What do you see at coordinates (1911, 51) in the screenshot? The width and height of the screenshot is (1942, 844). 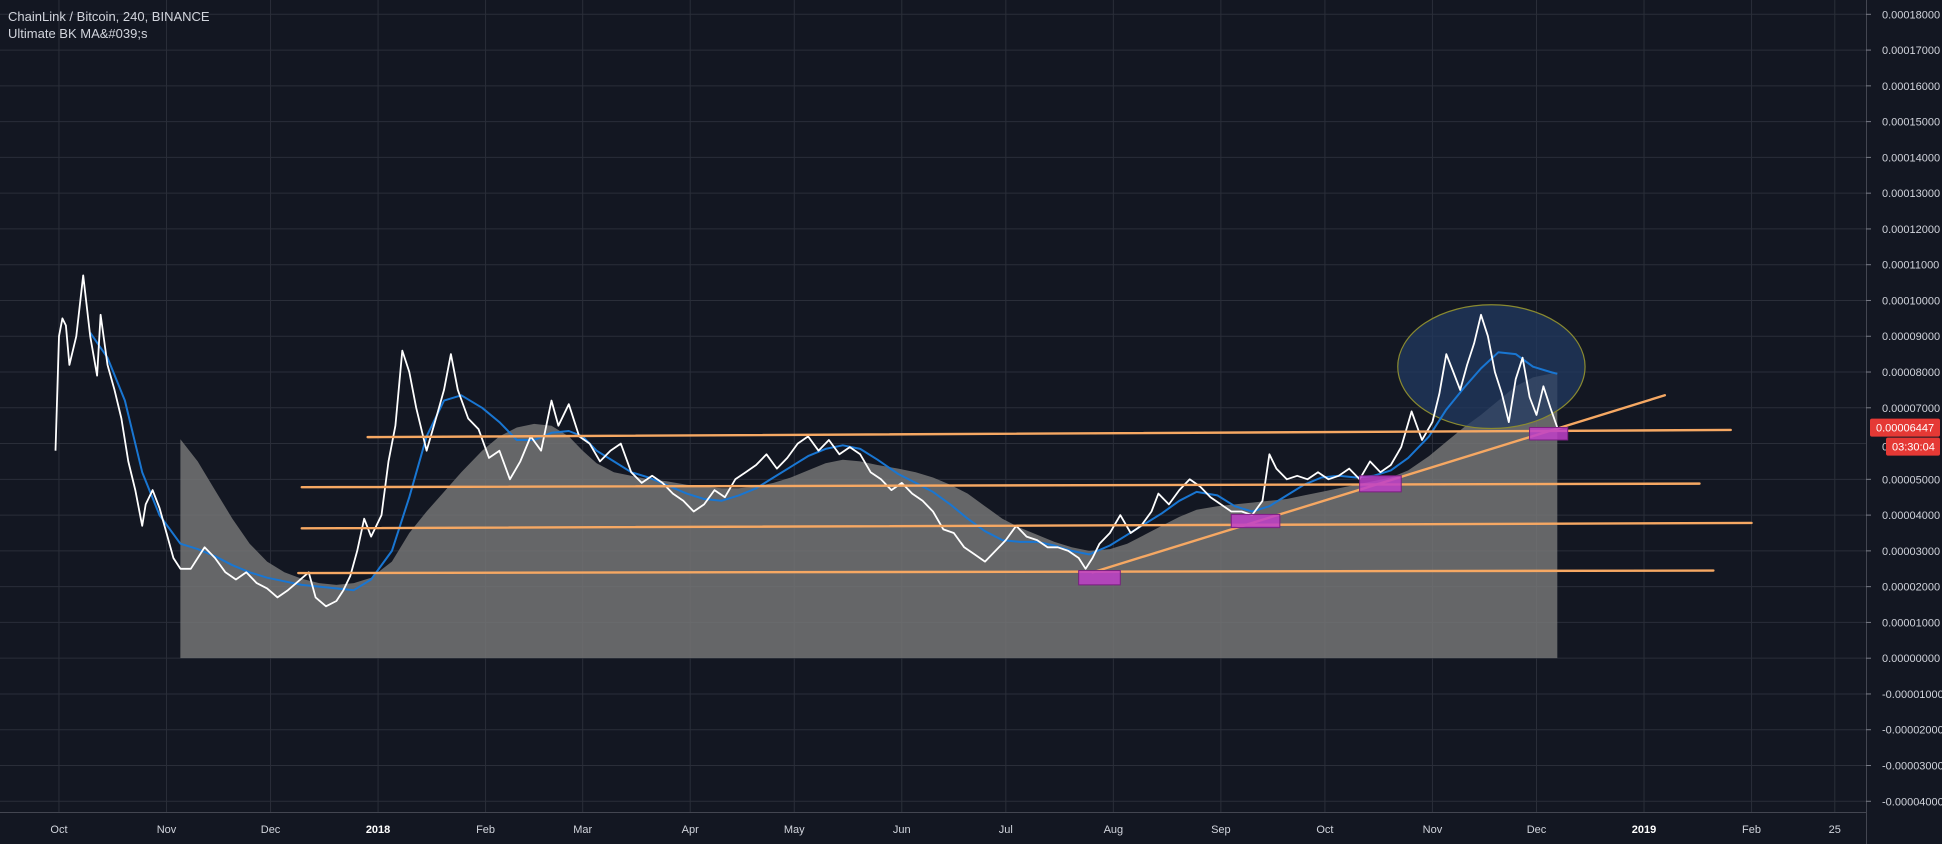 I see `y-tick-label: 0.00017000` at bounding box center [1911, 51].